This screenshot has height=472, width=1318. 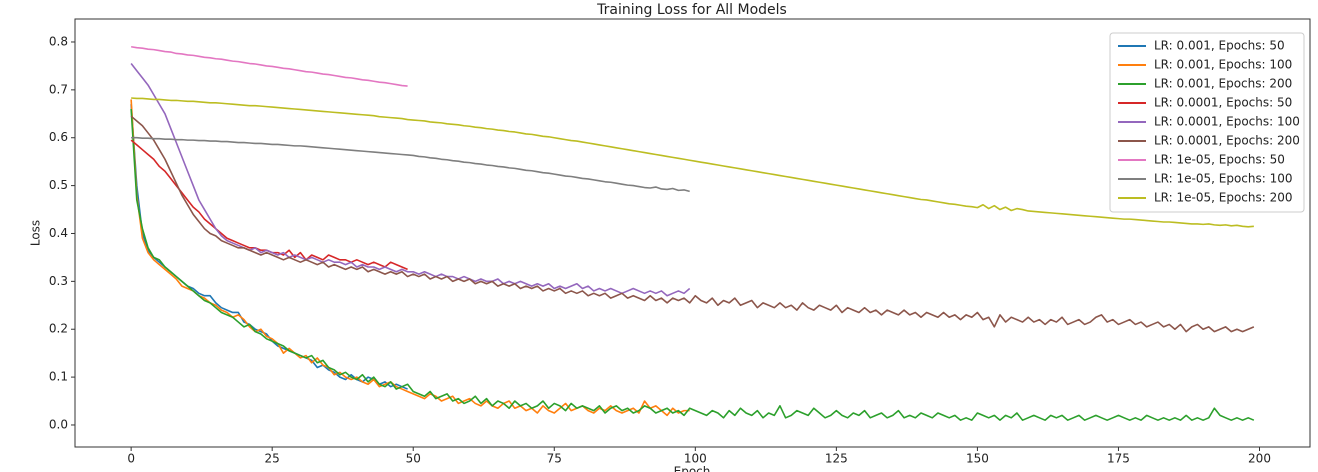 What do you see at coordinates (554, 459) in the screenshot?
I see `x-tick-label: 75` at bounding box center [554, 459].